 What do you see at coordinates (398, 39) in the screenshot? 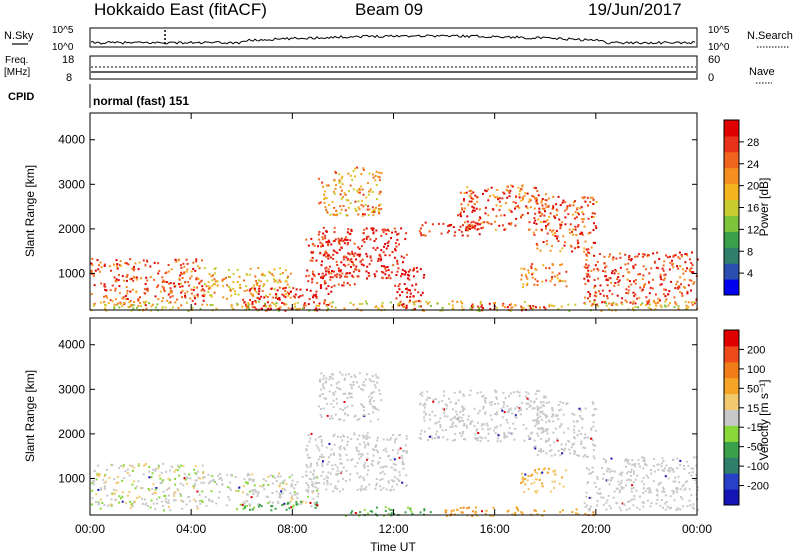
I see `noise-panel: N.Sky 10^5 10^0 N.Search 10^5 10^0` at bounding box center [398, 39].